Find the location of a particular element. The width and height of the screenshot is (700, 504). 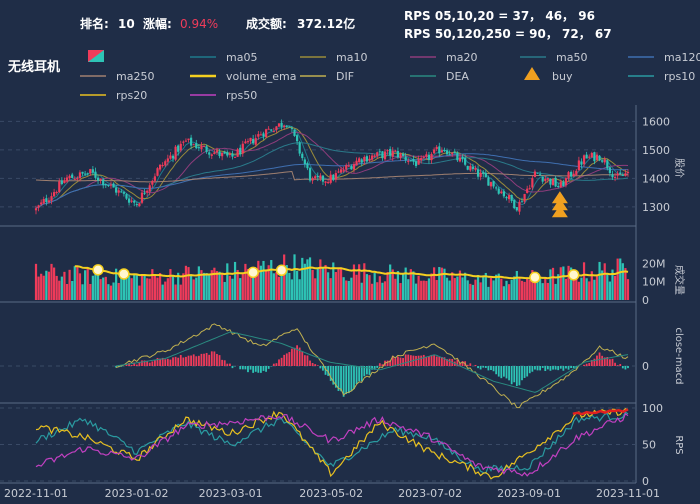

legend-label: ma120 is located at coordinates (682, 57).